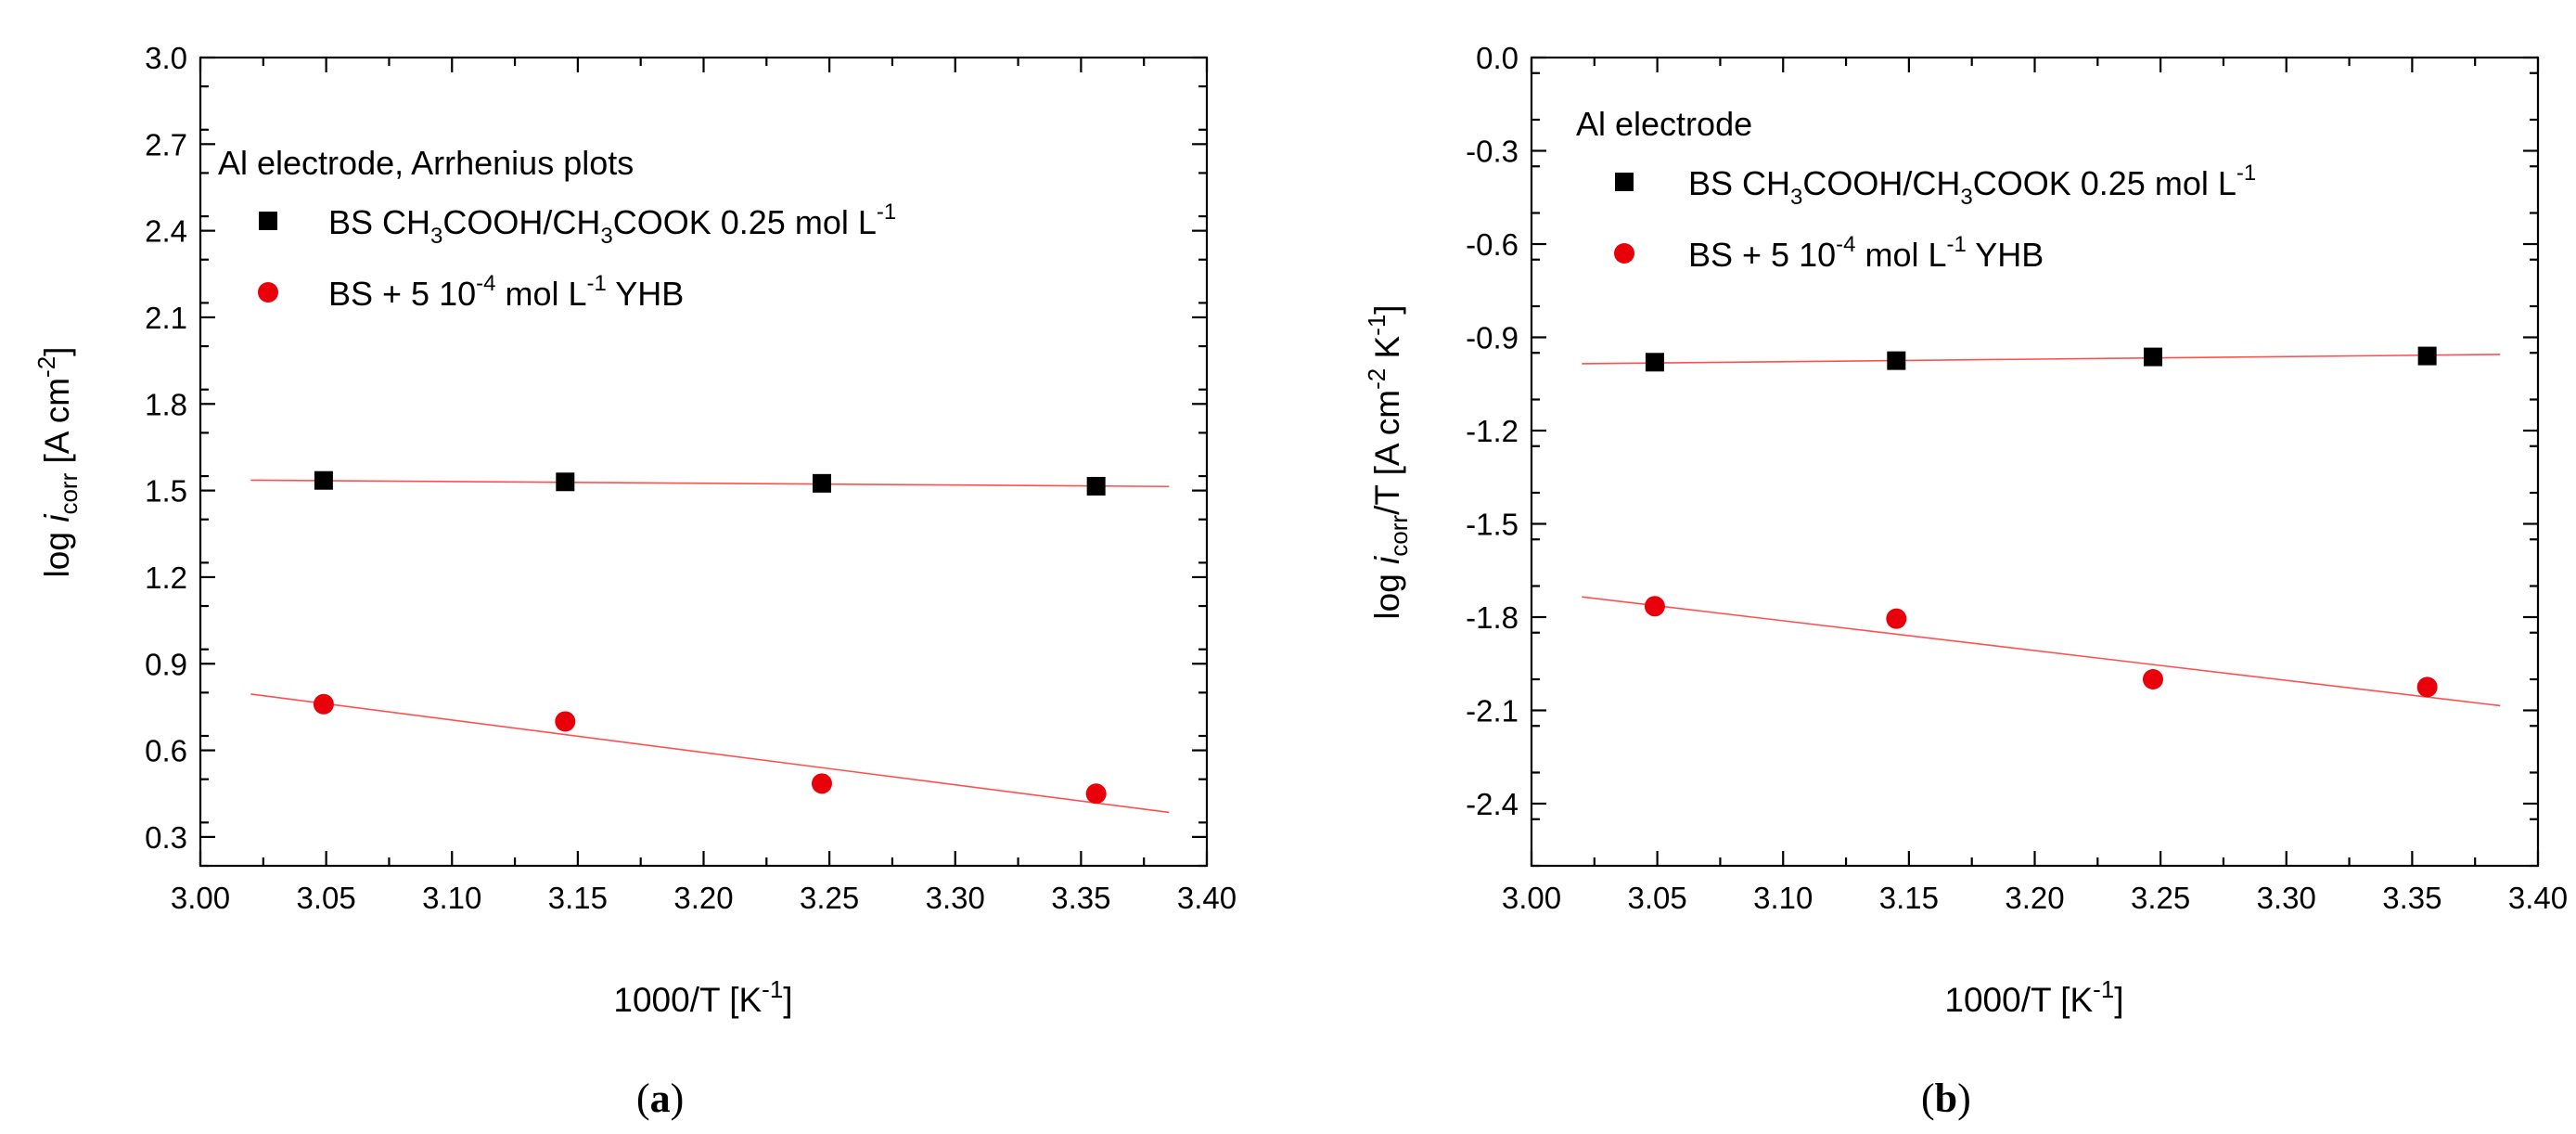 The image size is (2576, 1134). Describe the element at coordinates (166, 318) in the screenshot. I see `panel-a-y-tick-label: 2.1` at that location.